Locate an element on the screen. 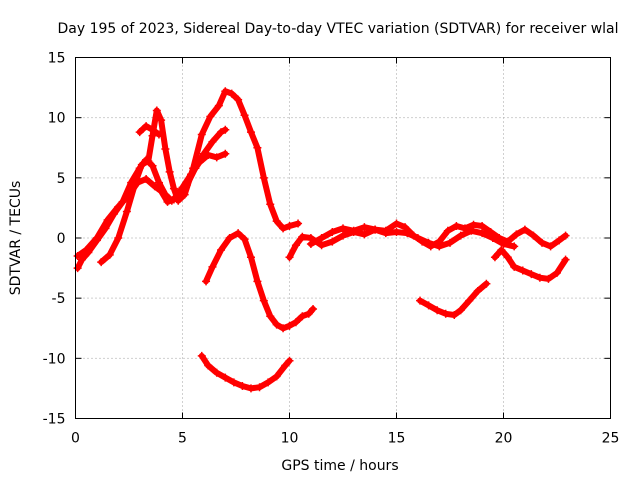 The width and height of the screenshot is (640, 480). x-tick-label: 15 is located at coordinates (397, 439).